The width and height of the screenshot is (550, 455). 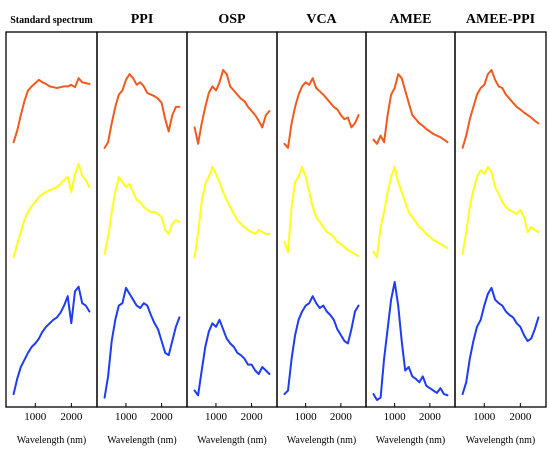 I want to click on panel-title-4: VCA, so click(x=321, y=19).